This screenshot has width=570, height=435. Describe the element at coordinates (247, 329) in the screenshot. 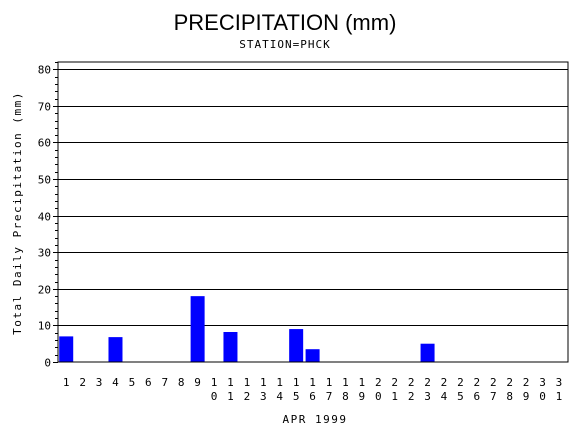

I see `bars` at that location.